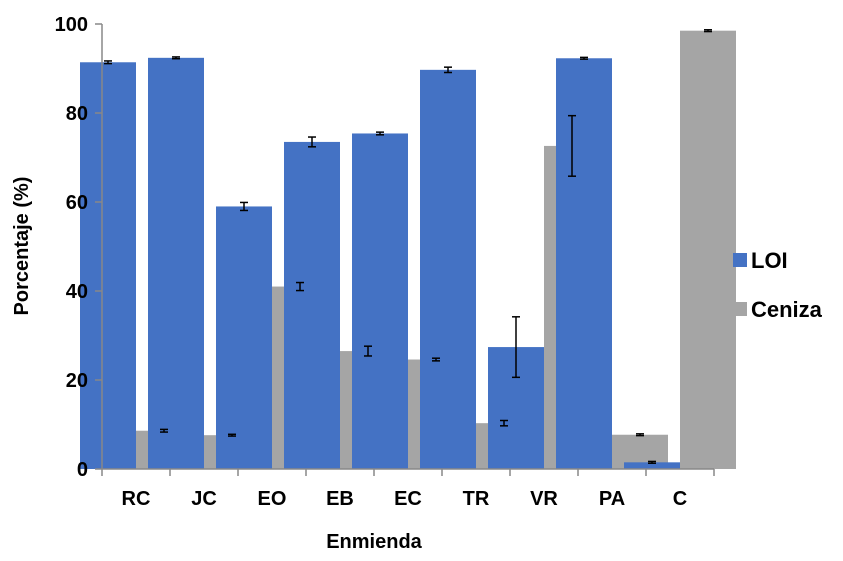 The width and height of the screenshot is (843, 561). I want to click on error-bar-loi-pa, so click(584, 58).